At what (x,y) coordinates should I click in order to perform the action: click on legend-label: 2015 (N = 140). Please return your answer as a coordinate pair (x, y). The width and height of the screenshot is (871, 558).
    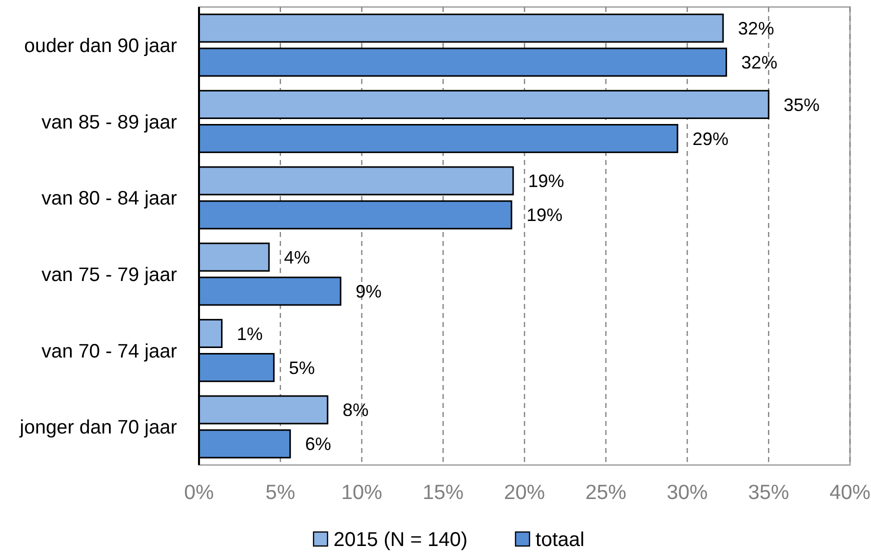
    Looking at the image, I should click on (401, 540).